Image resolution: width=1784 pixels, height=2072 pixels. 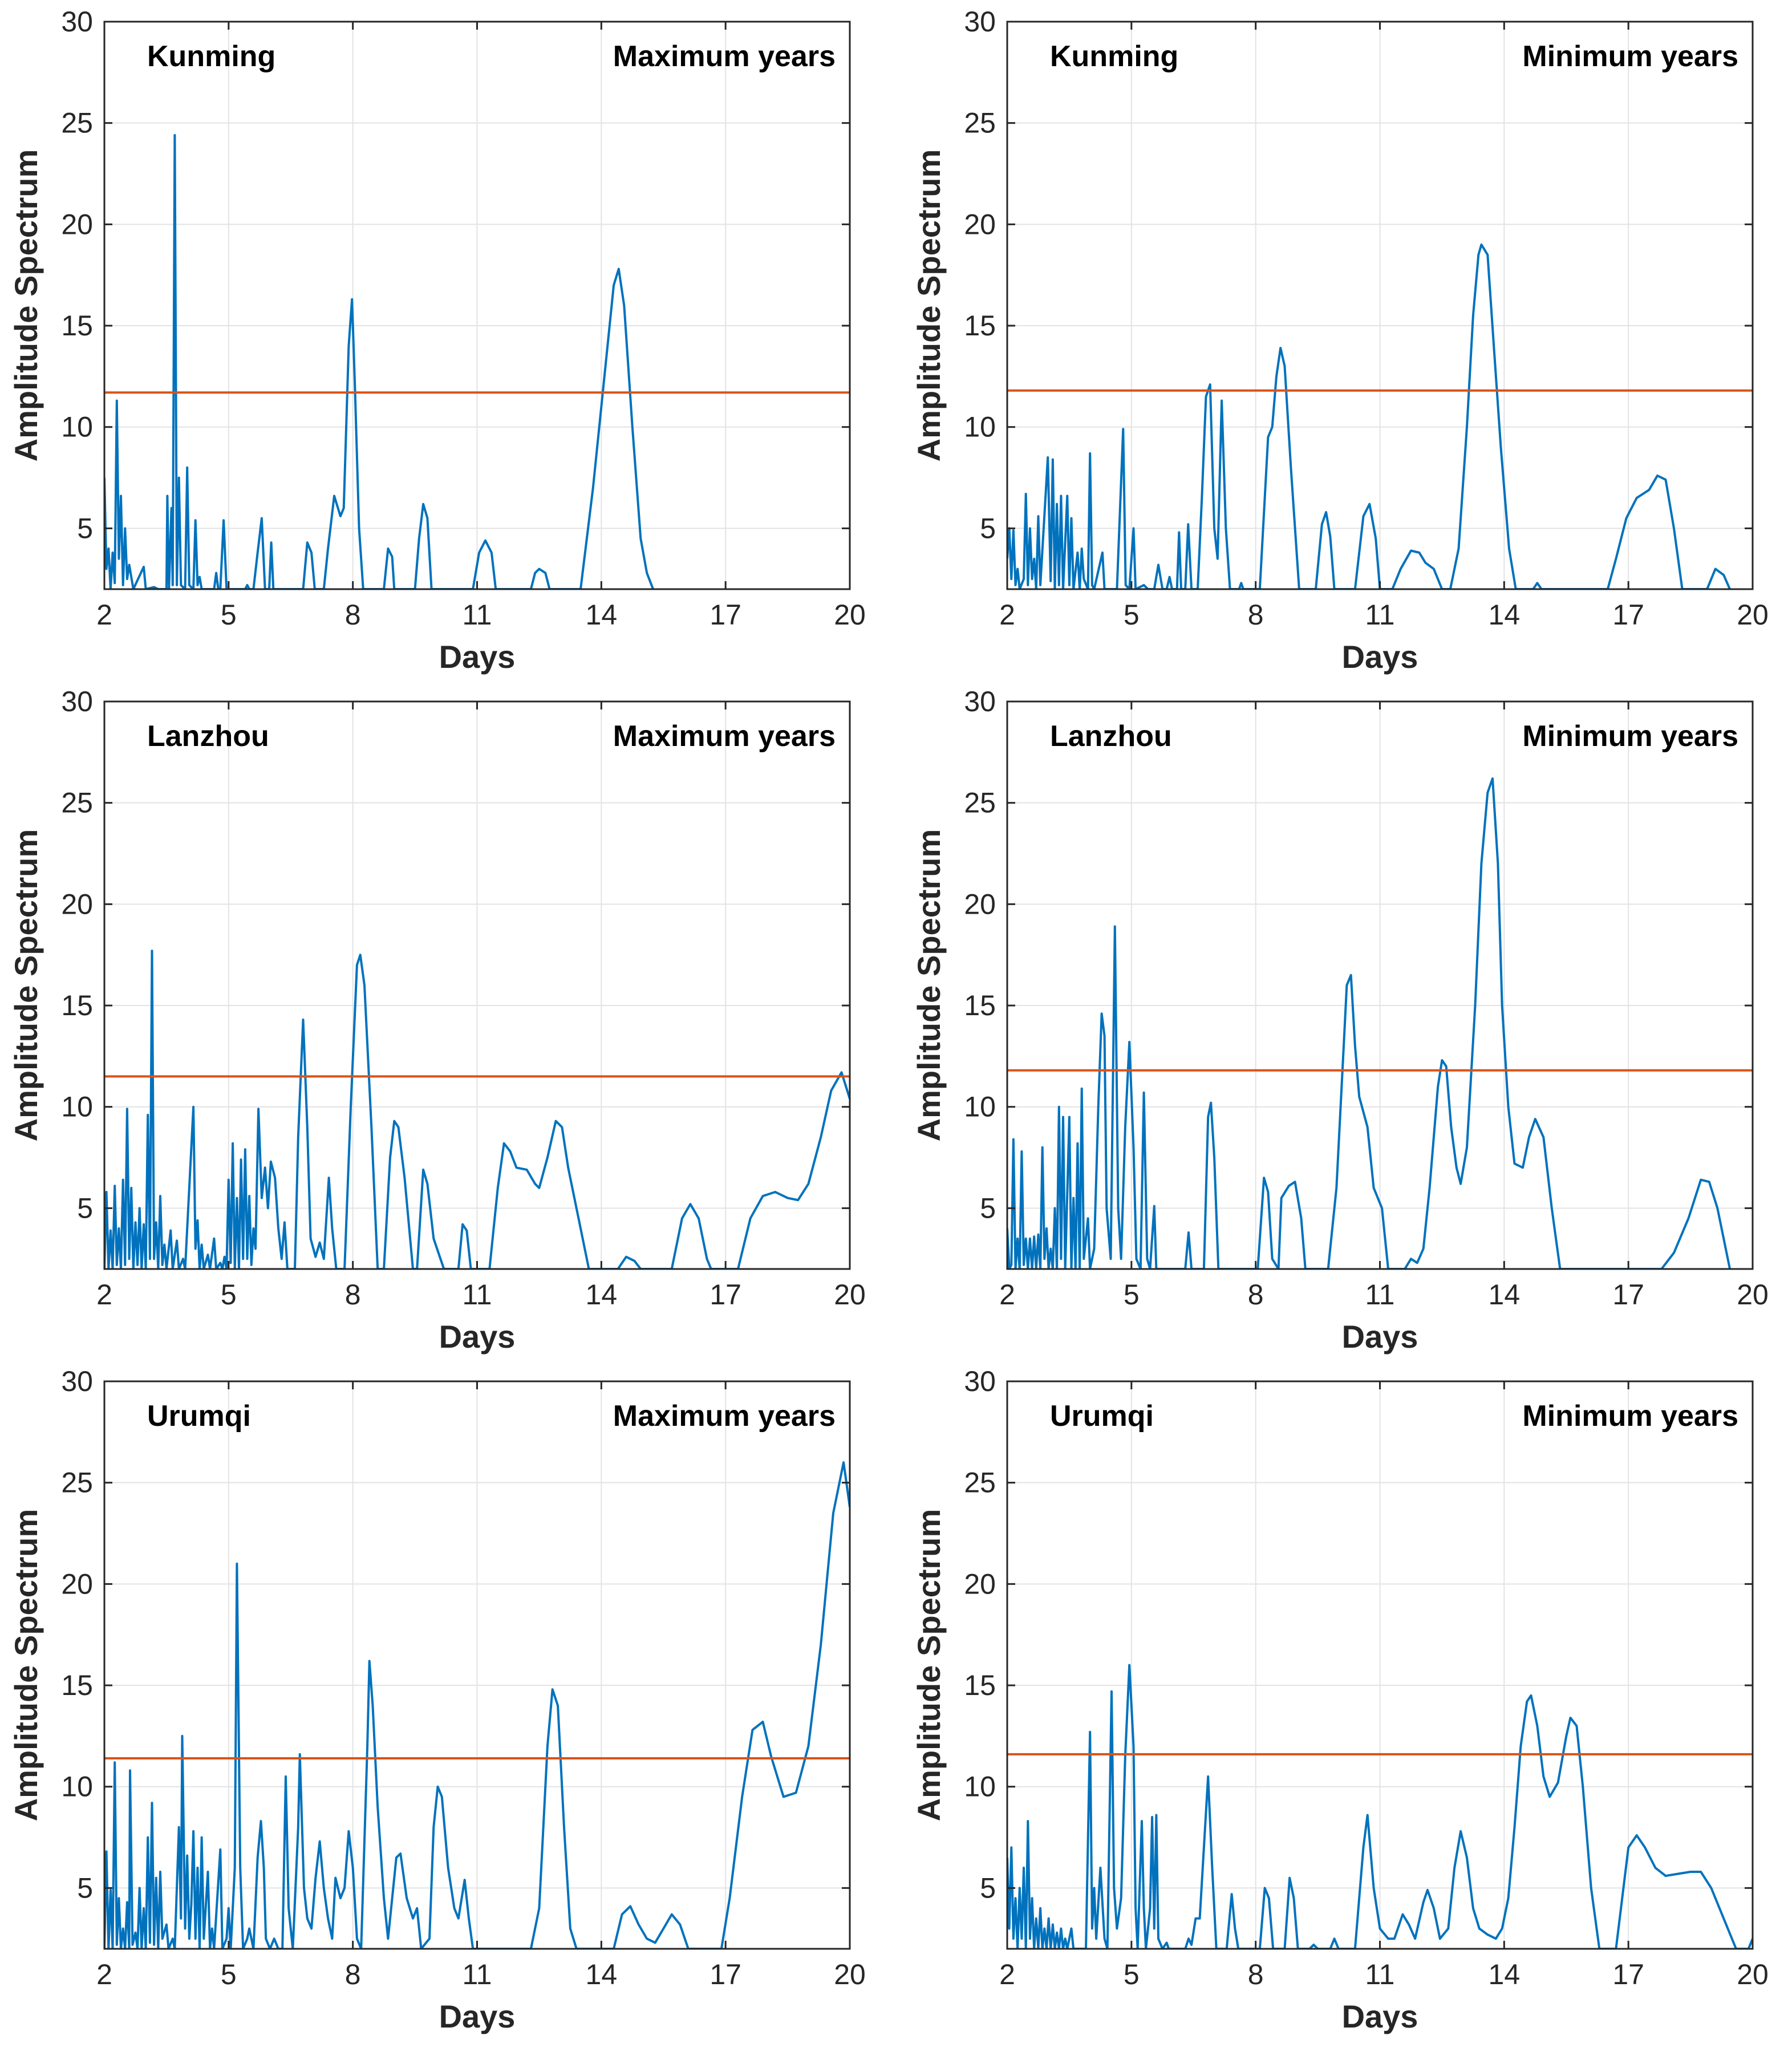 What do you see at coordinates (1102, 1416) in the screenshot?
I see `station-label: Urumqi` at bounding box center [1102, 1416].